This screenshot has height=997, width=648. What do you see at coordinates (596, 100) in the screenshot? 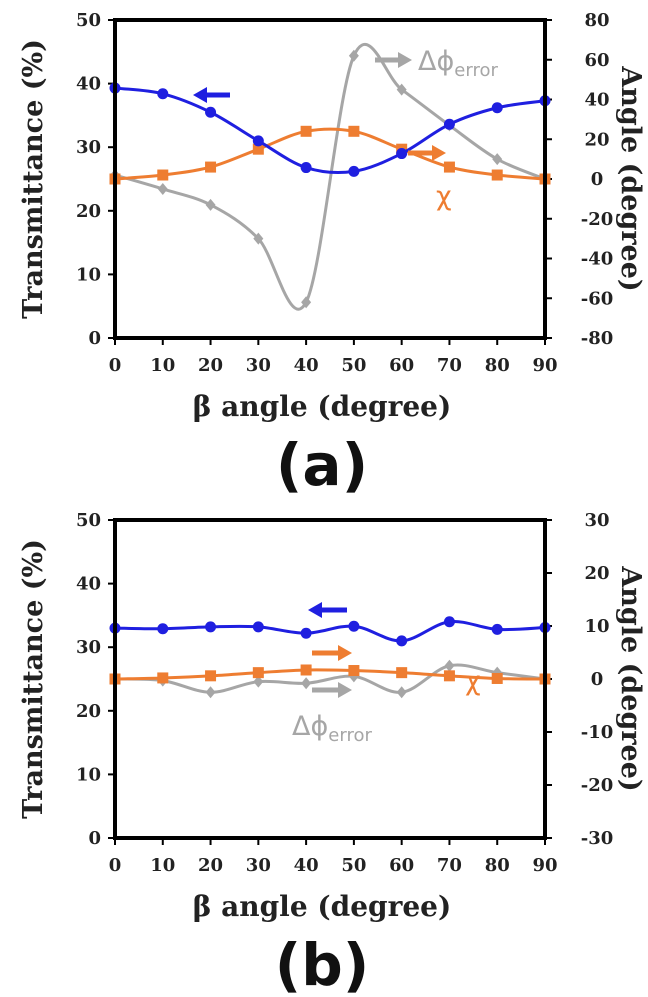
I see `y2-tick-label: 40` at bounding box center [596, 100].